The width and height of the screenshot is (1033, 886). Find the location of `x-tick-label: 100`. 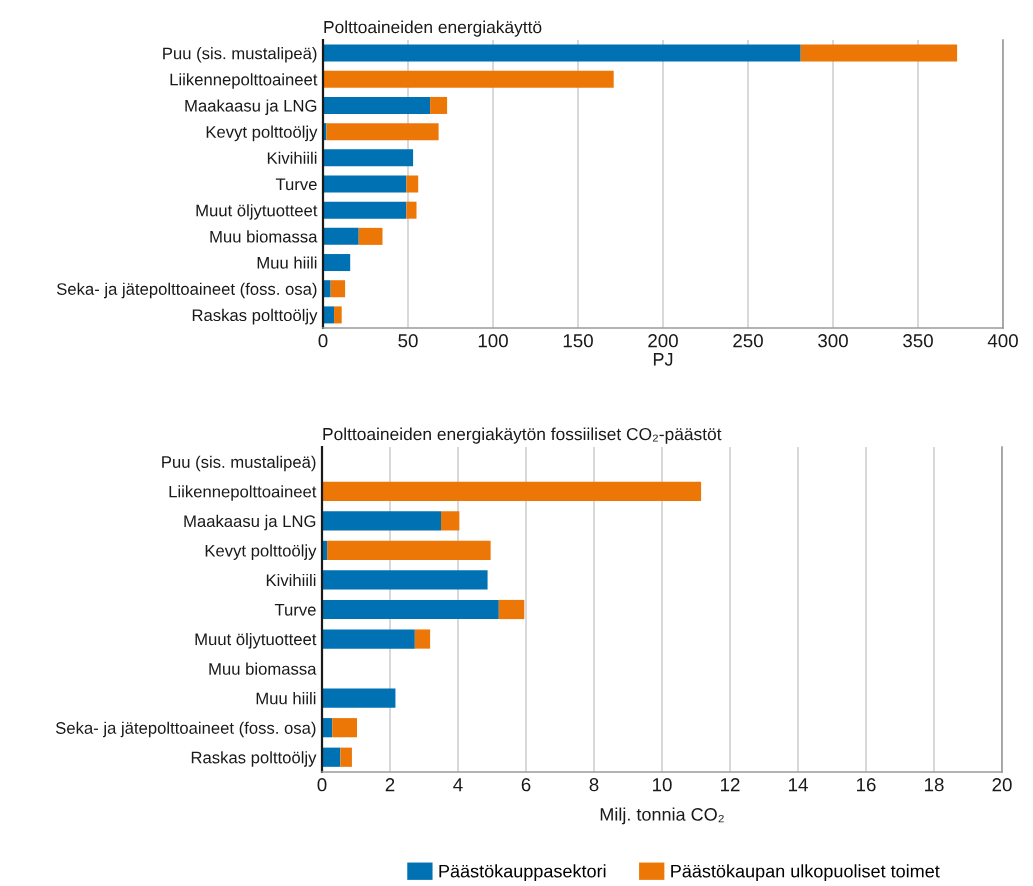

x-tick-label: 100 is located at coordinates (493, 341).